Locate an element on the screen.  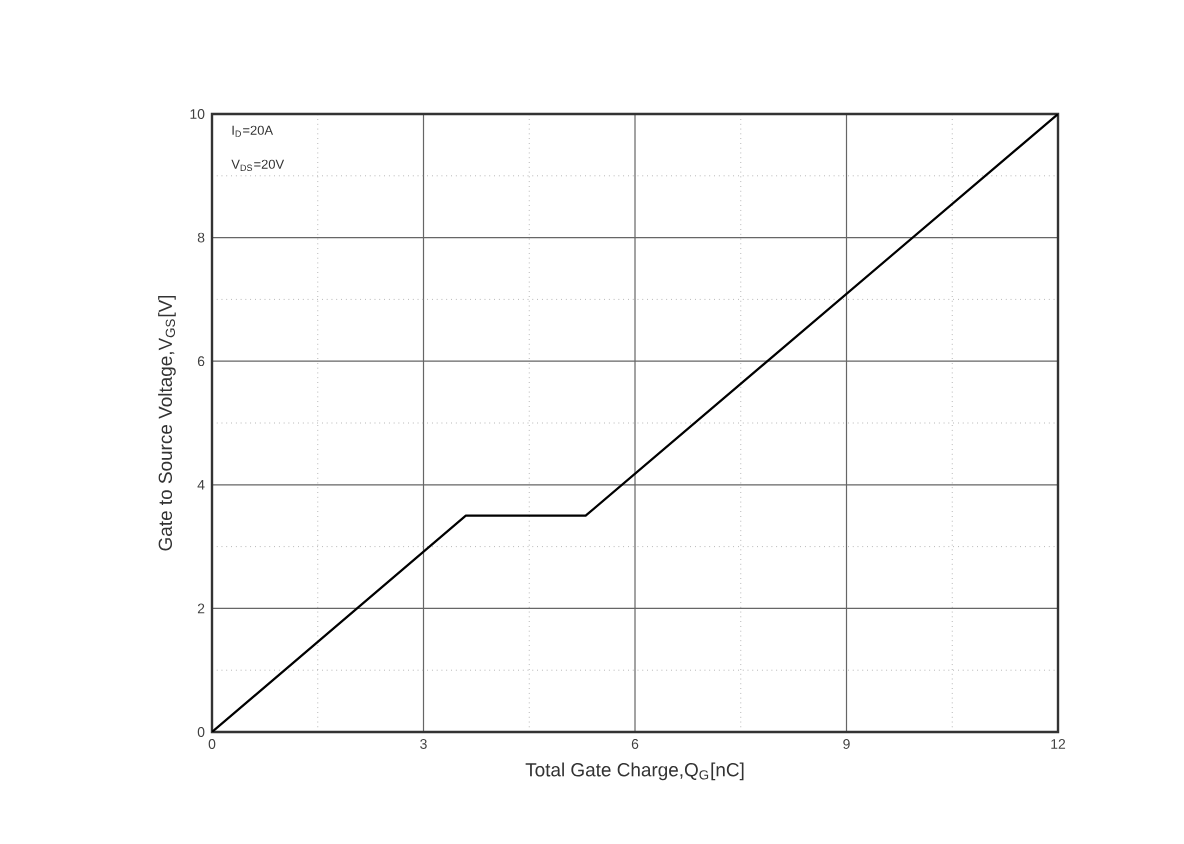
y-axis-title: Gate to Source Voltage,V$_{GS}$[V] is located at coordinates (167, 423).